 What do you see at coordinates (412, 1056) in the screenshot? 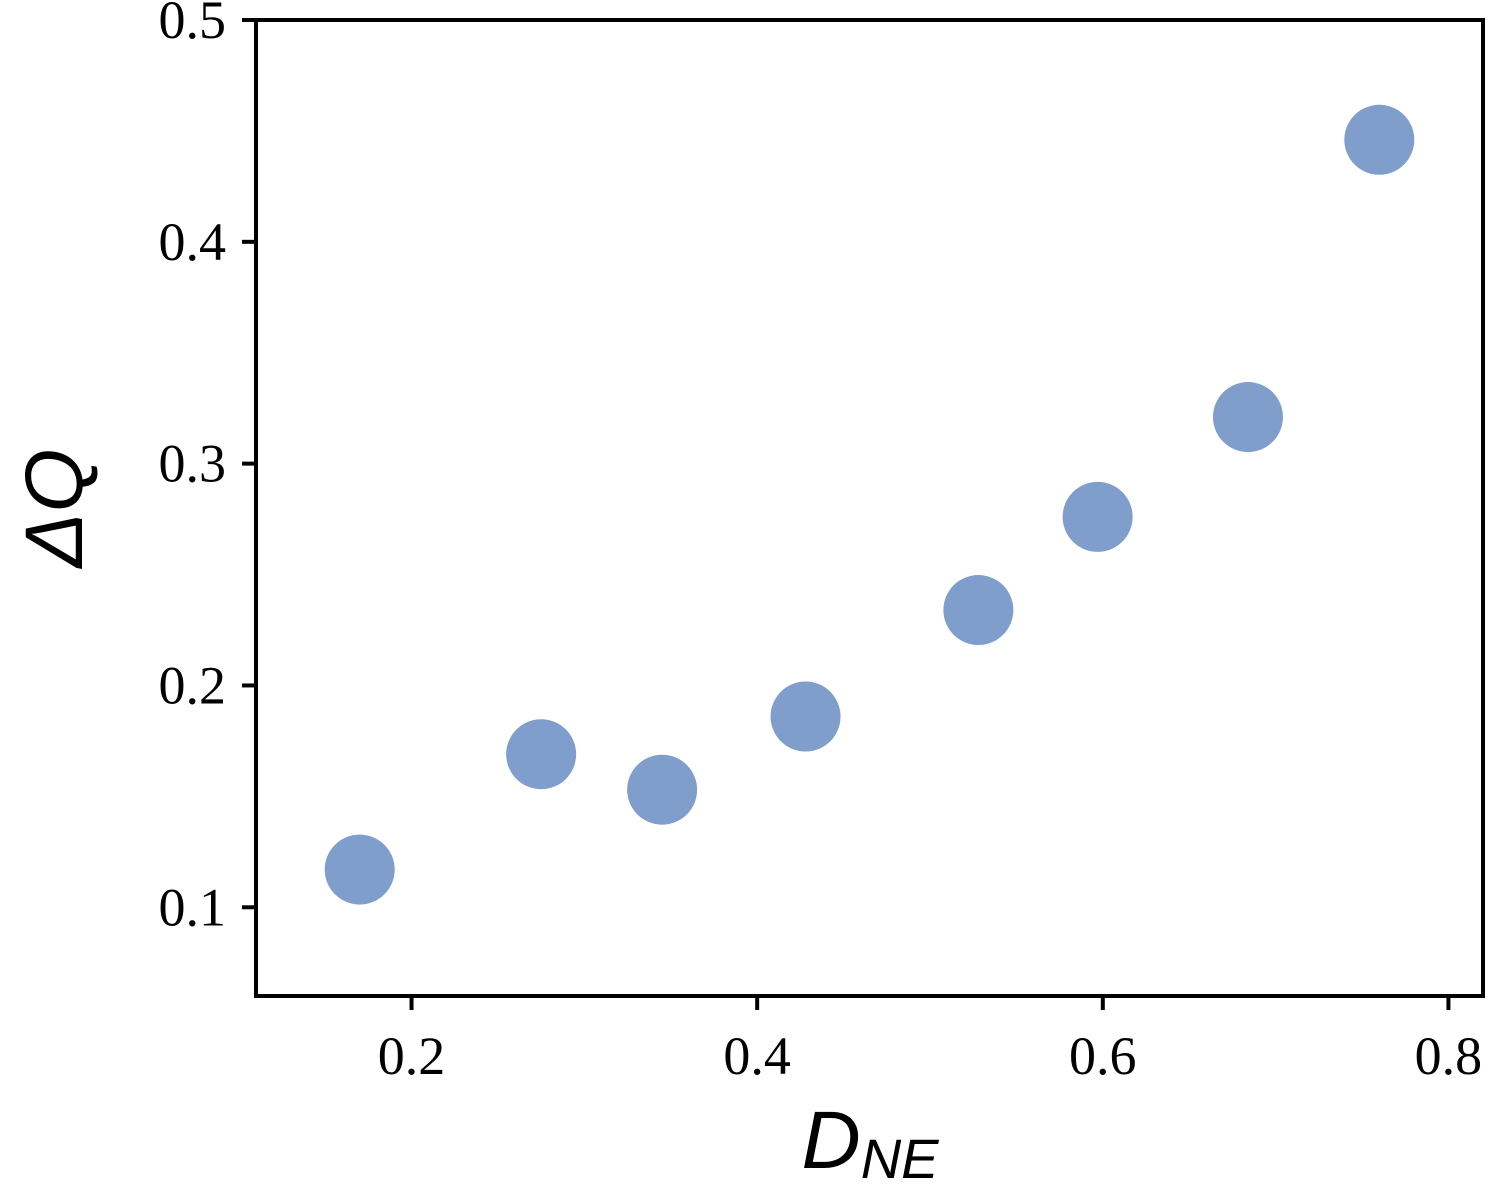
I see `x-tick-label: 0.2` at bounding box center [412, 1056].